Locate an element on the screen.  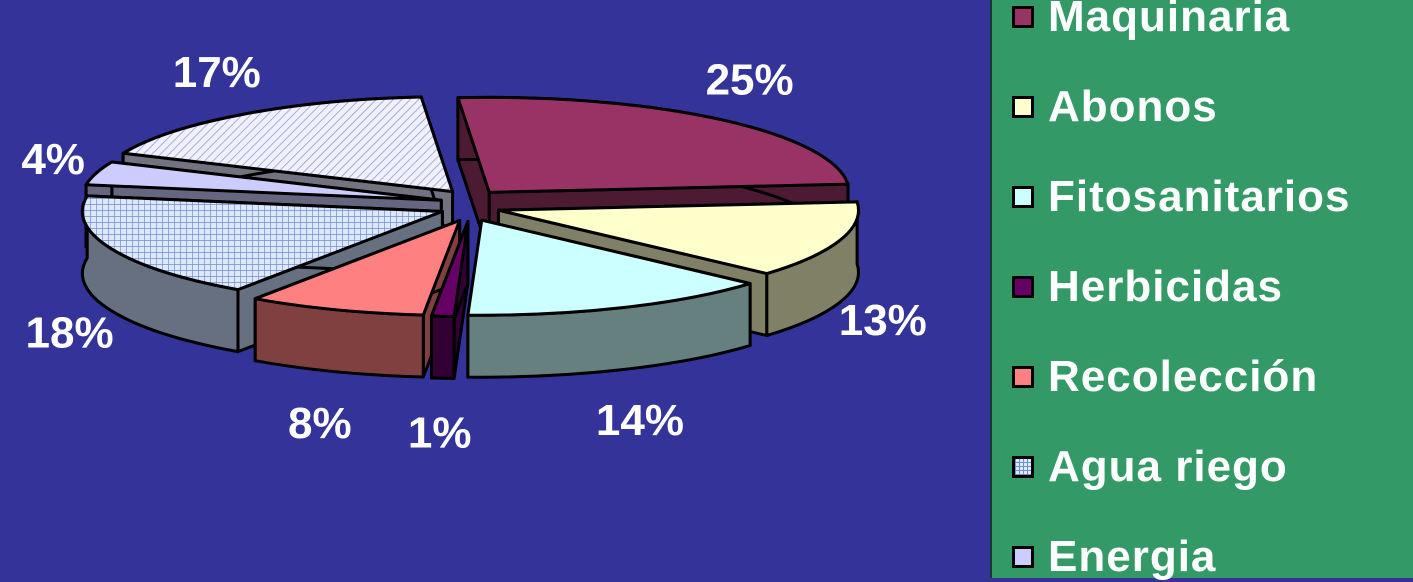
legend-label: Herbicidas is located at coordinates (1165, 286).